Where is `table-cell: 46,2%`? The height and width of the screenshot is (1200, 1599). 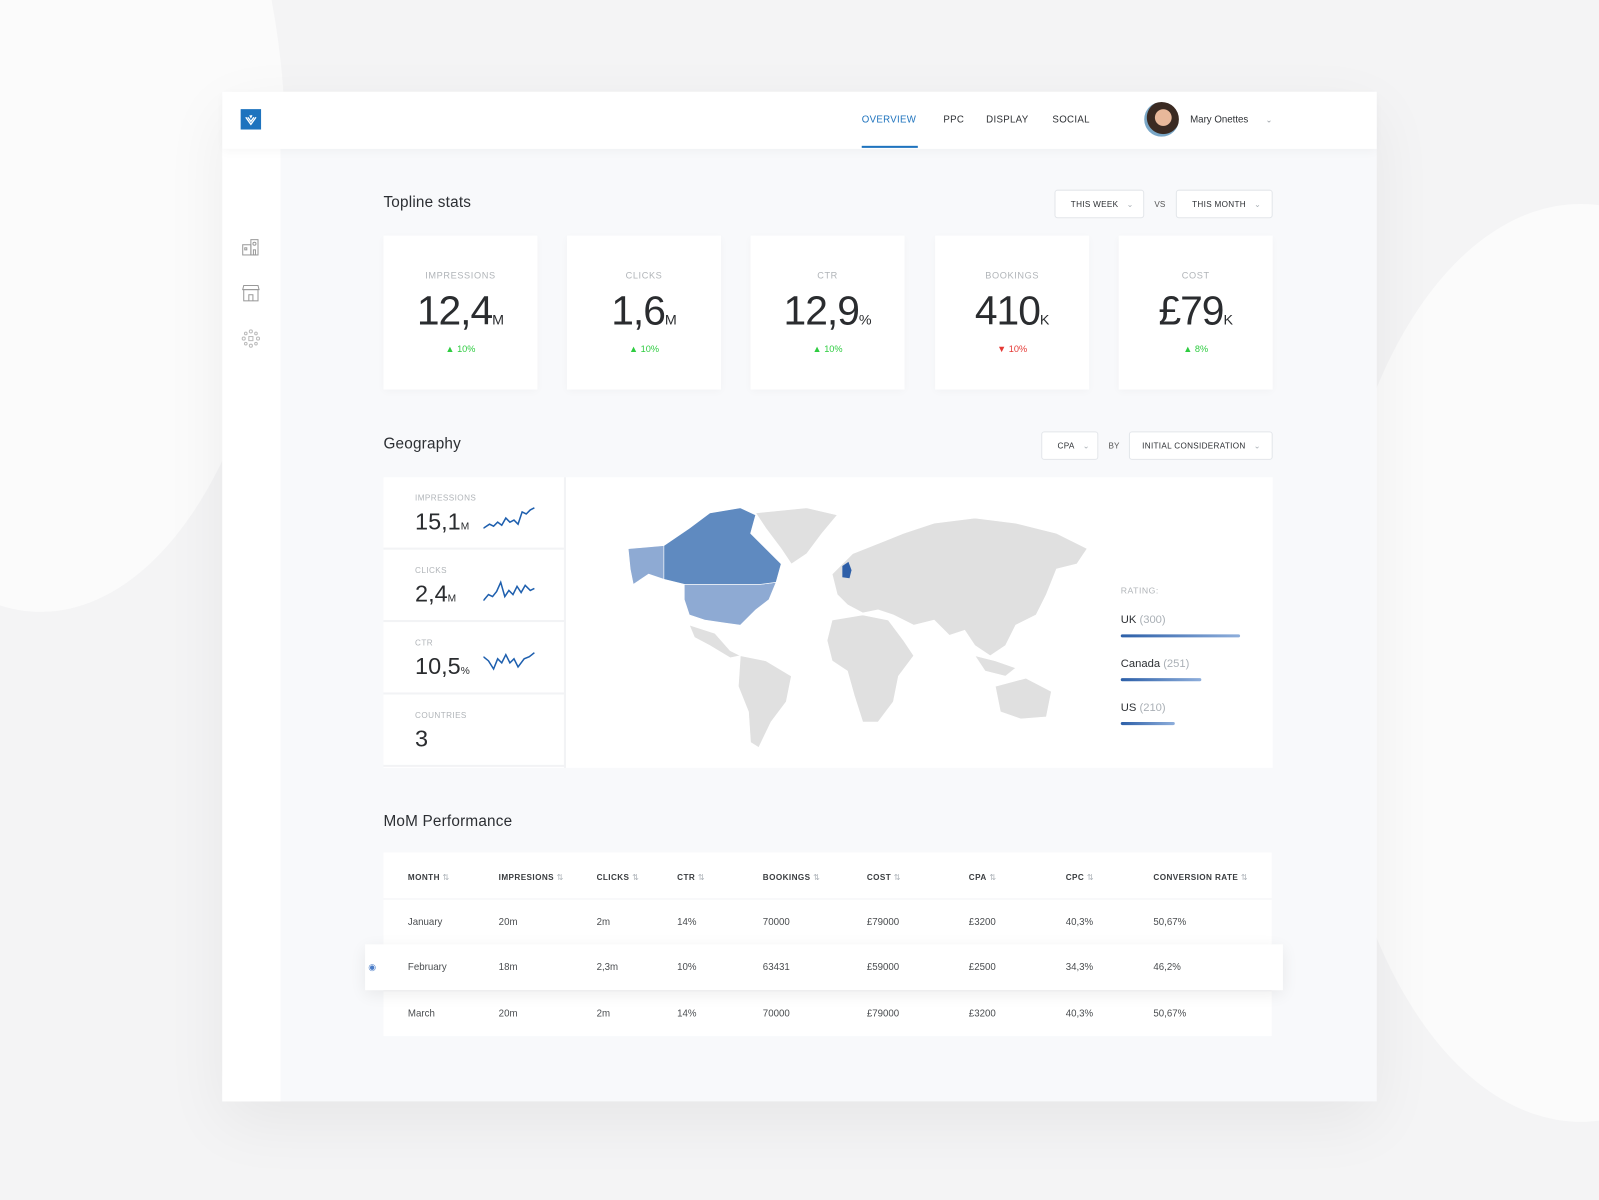
table-cell: 46,2% is located at coordinates (1167, 967).